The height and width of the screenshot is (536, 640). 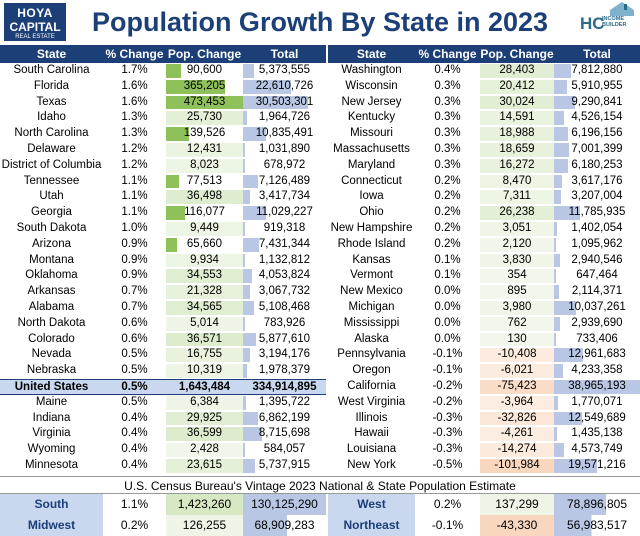 I want to click on state-cell: Wisconsin, so click(x=371, y=85).